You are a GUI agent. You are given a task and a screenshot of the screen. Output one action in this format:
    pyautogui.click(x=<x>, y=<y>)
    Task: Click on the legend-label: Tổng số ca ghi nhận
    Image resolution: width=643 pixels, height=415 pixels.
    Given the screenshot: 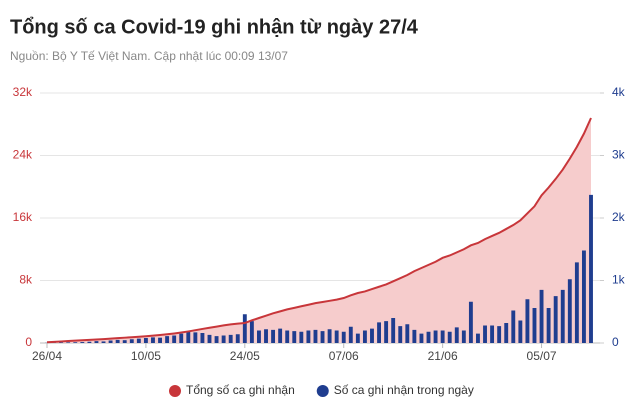 What is the action you would take?
    pyautogui.click(x=240, y=390)
    